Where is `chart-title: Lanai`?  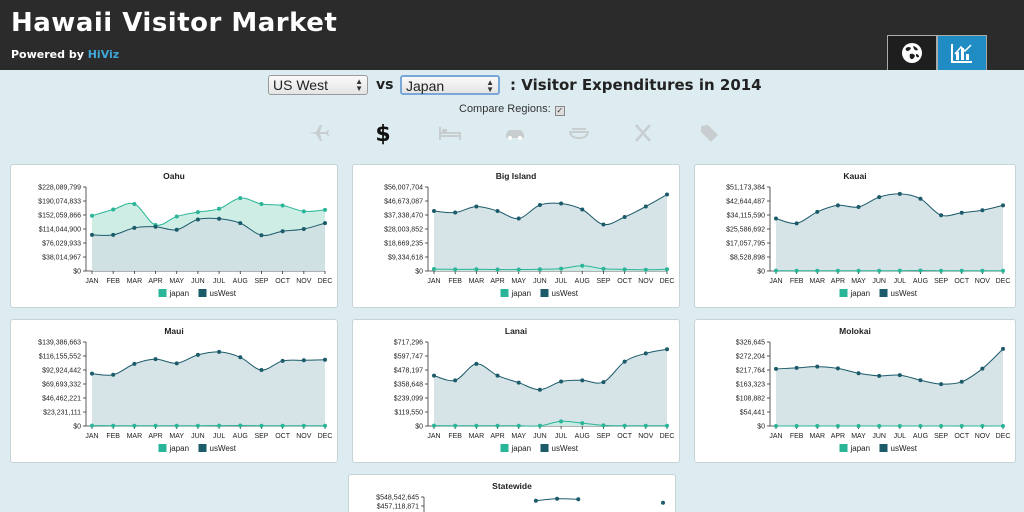 chart-title: Lanai is located at coordinates (516, 331).